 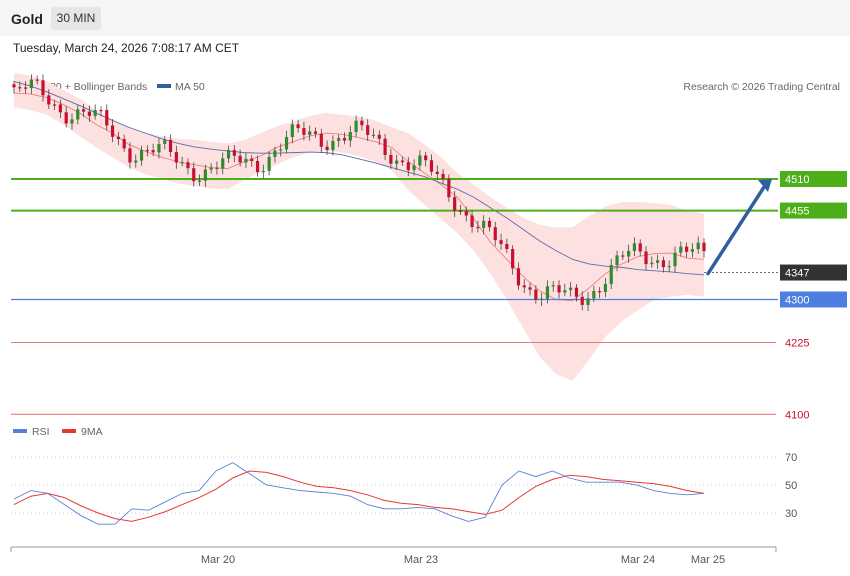 I want to click on ma50-legend-swatch, so click(x=164, y=86).